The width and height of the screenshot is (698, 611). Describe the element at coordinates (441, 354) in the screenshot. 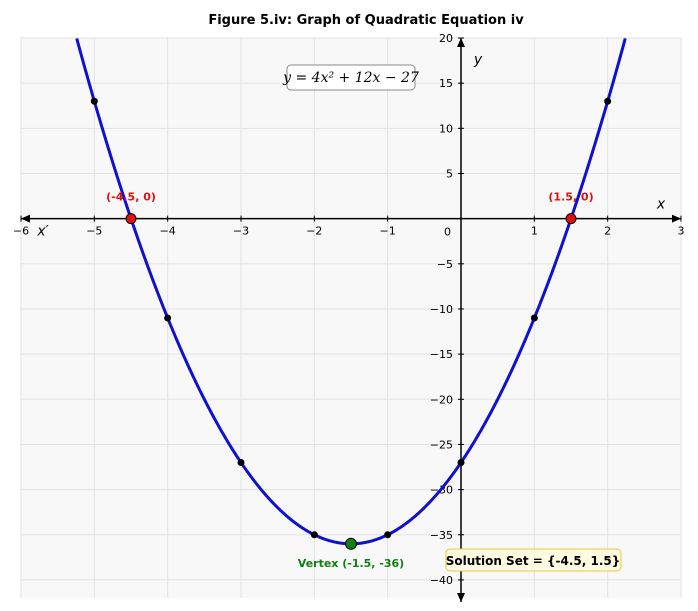

I see `y-tick-label: −15` at that location.